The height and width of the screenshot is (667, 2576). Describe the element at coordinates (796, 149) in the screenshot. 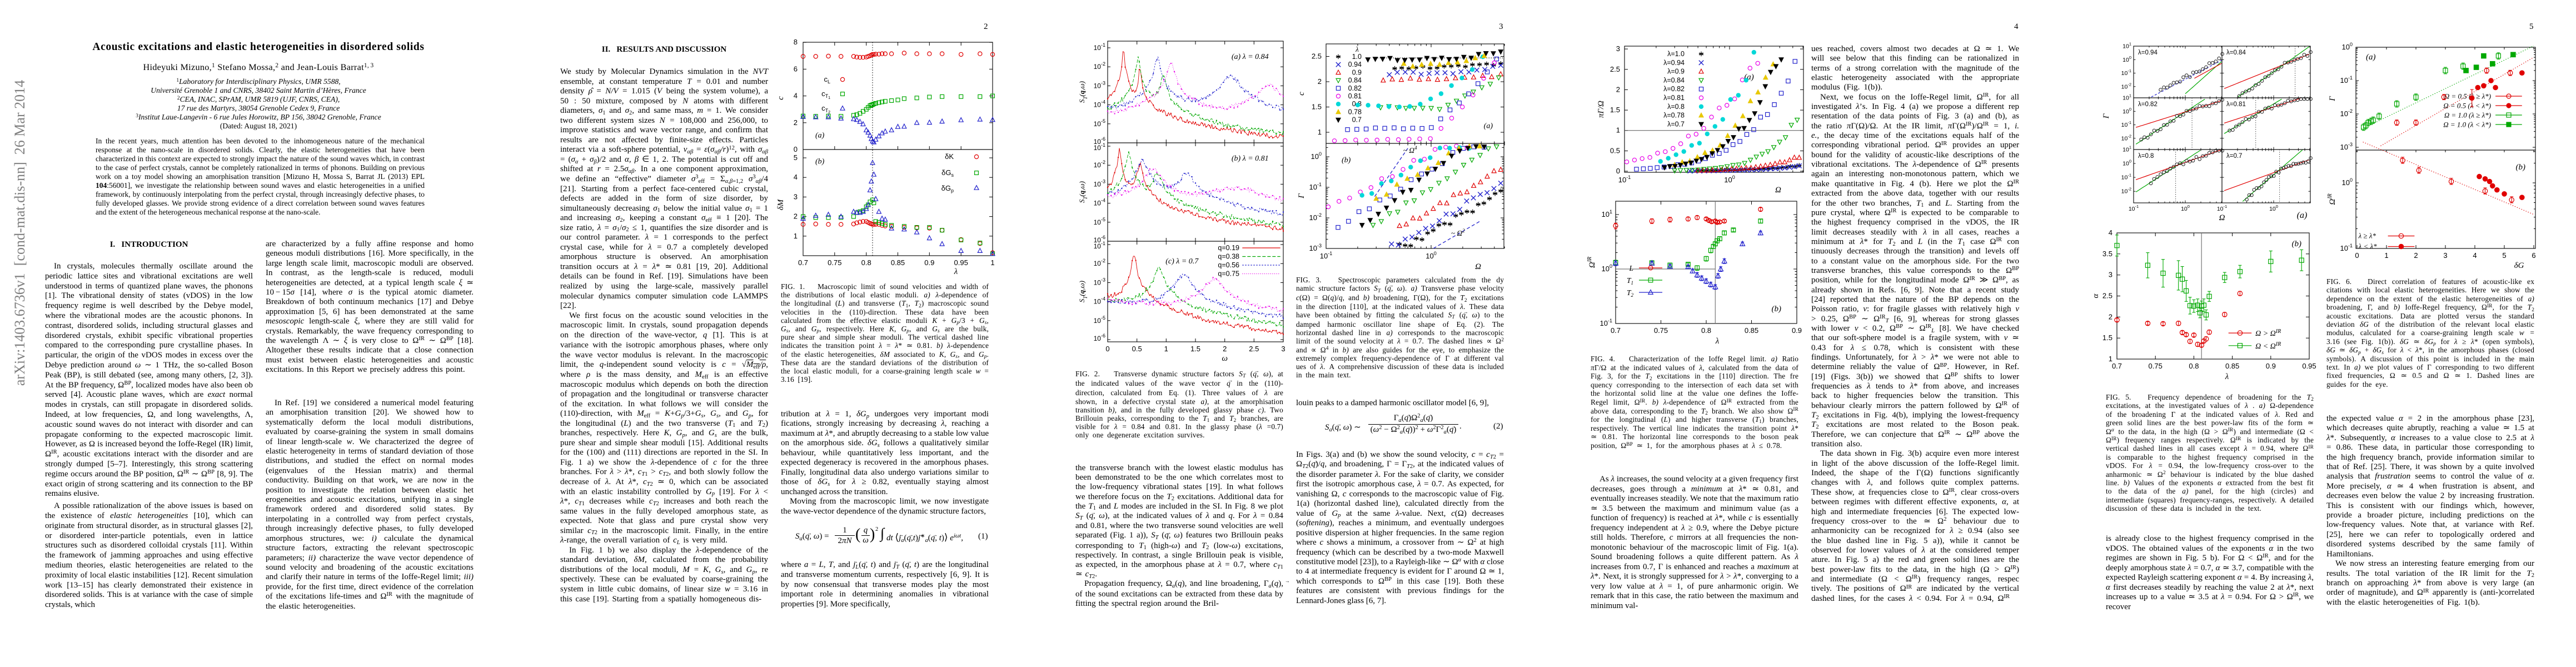

I see `svg-text: 0` at that location.